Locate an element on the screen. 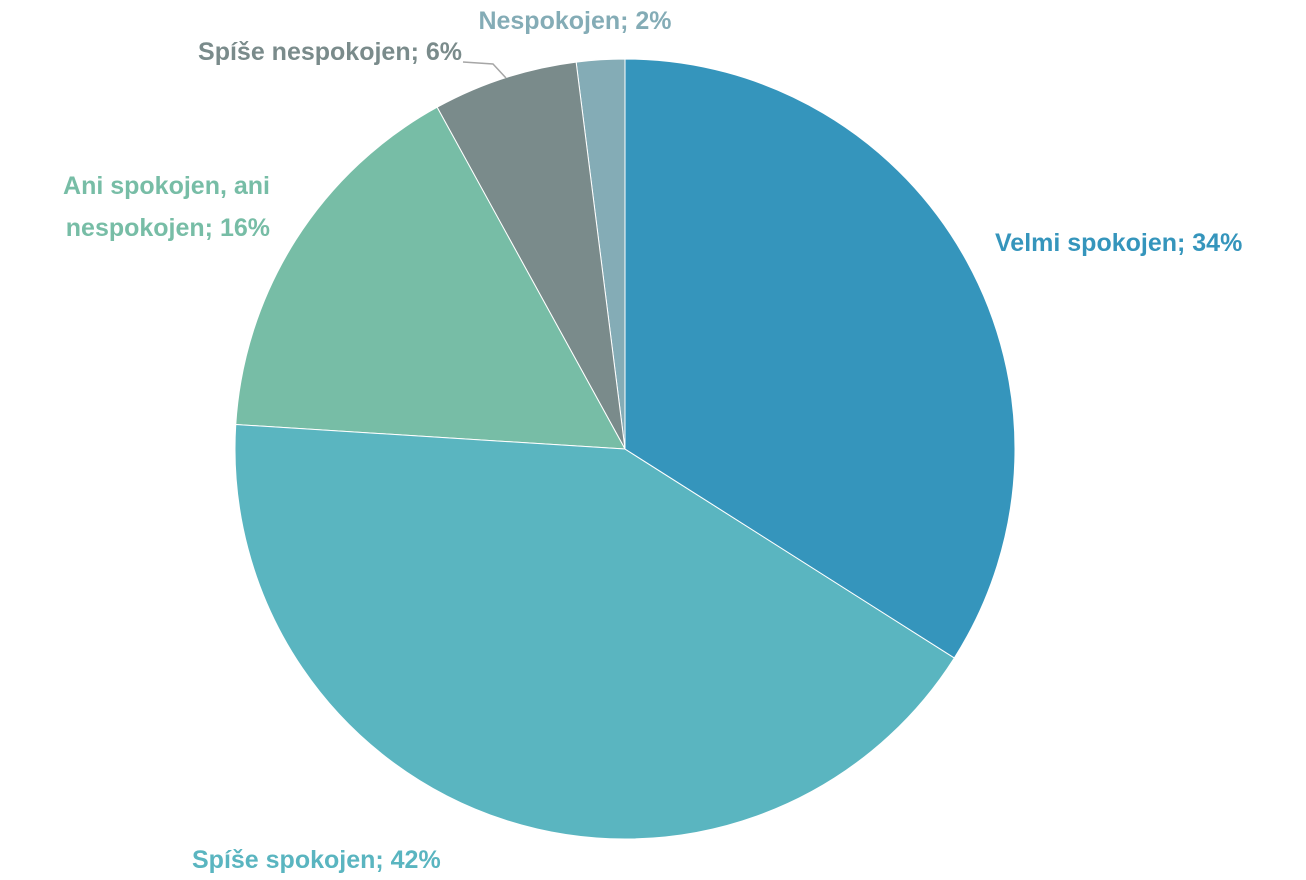 The image size is (1306, 880). leader-line is located at coordinates (484, 70).